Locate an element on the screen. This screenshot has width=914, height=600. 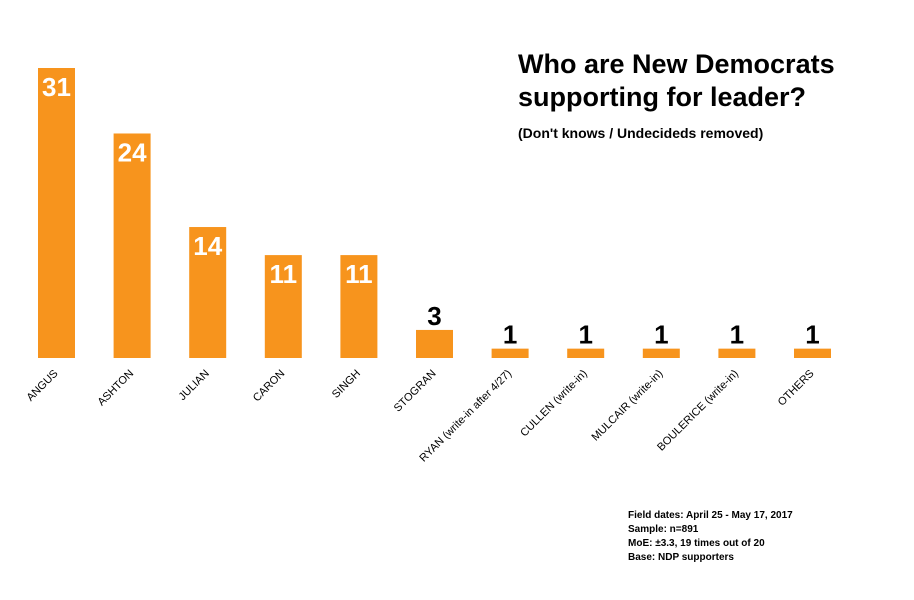
base-note: Base: NDP supporters is located at coordinates (681, 557).